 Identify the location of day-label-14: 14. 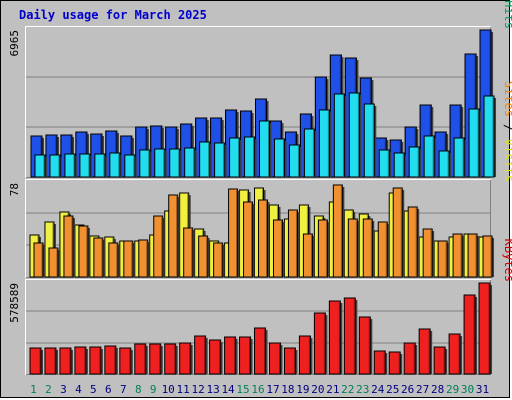
(228, 389).